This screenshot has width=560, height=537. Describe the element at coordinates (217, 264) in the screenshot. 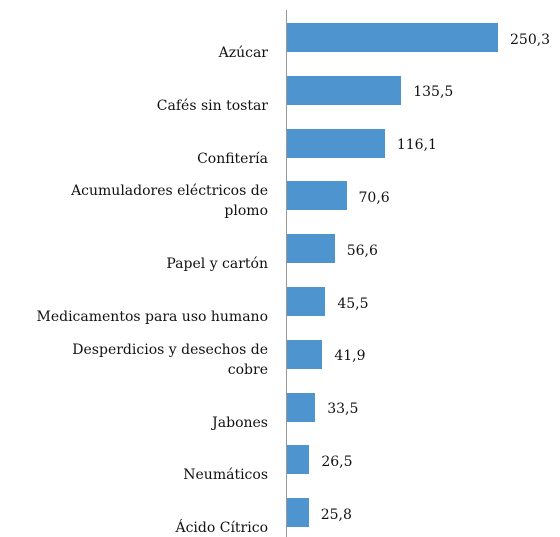

I see `category-label: Papel y cartón` at that location.